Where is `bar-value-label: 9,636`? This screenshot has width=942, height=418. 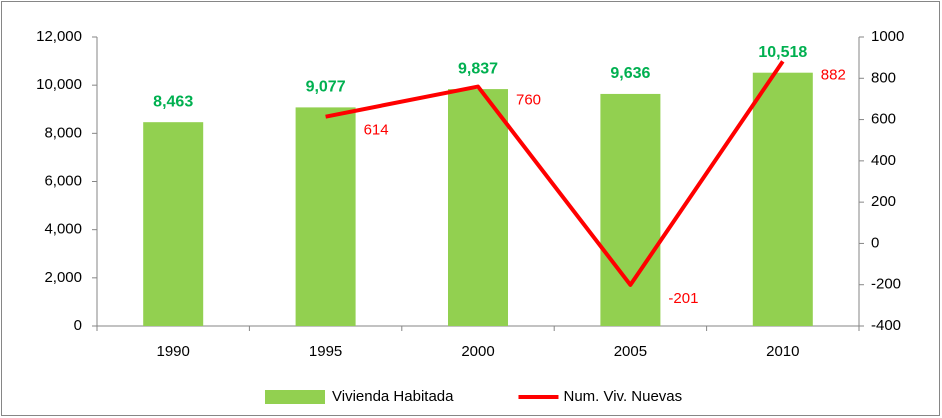 bar-value-label: 9,636 is located at coordinates (630, 73).